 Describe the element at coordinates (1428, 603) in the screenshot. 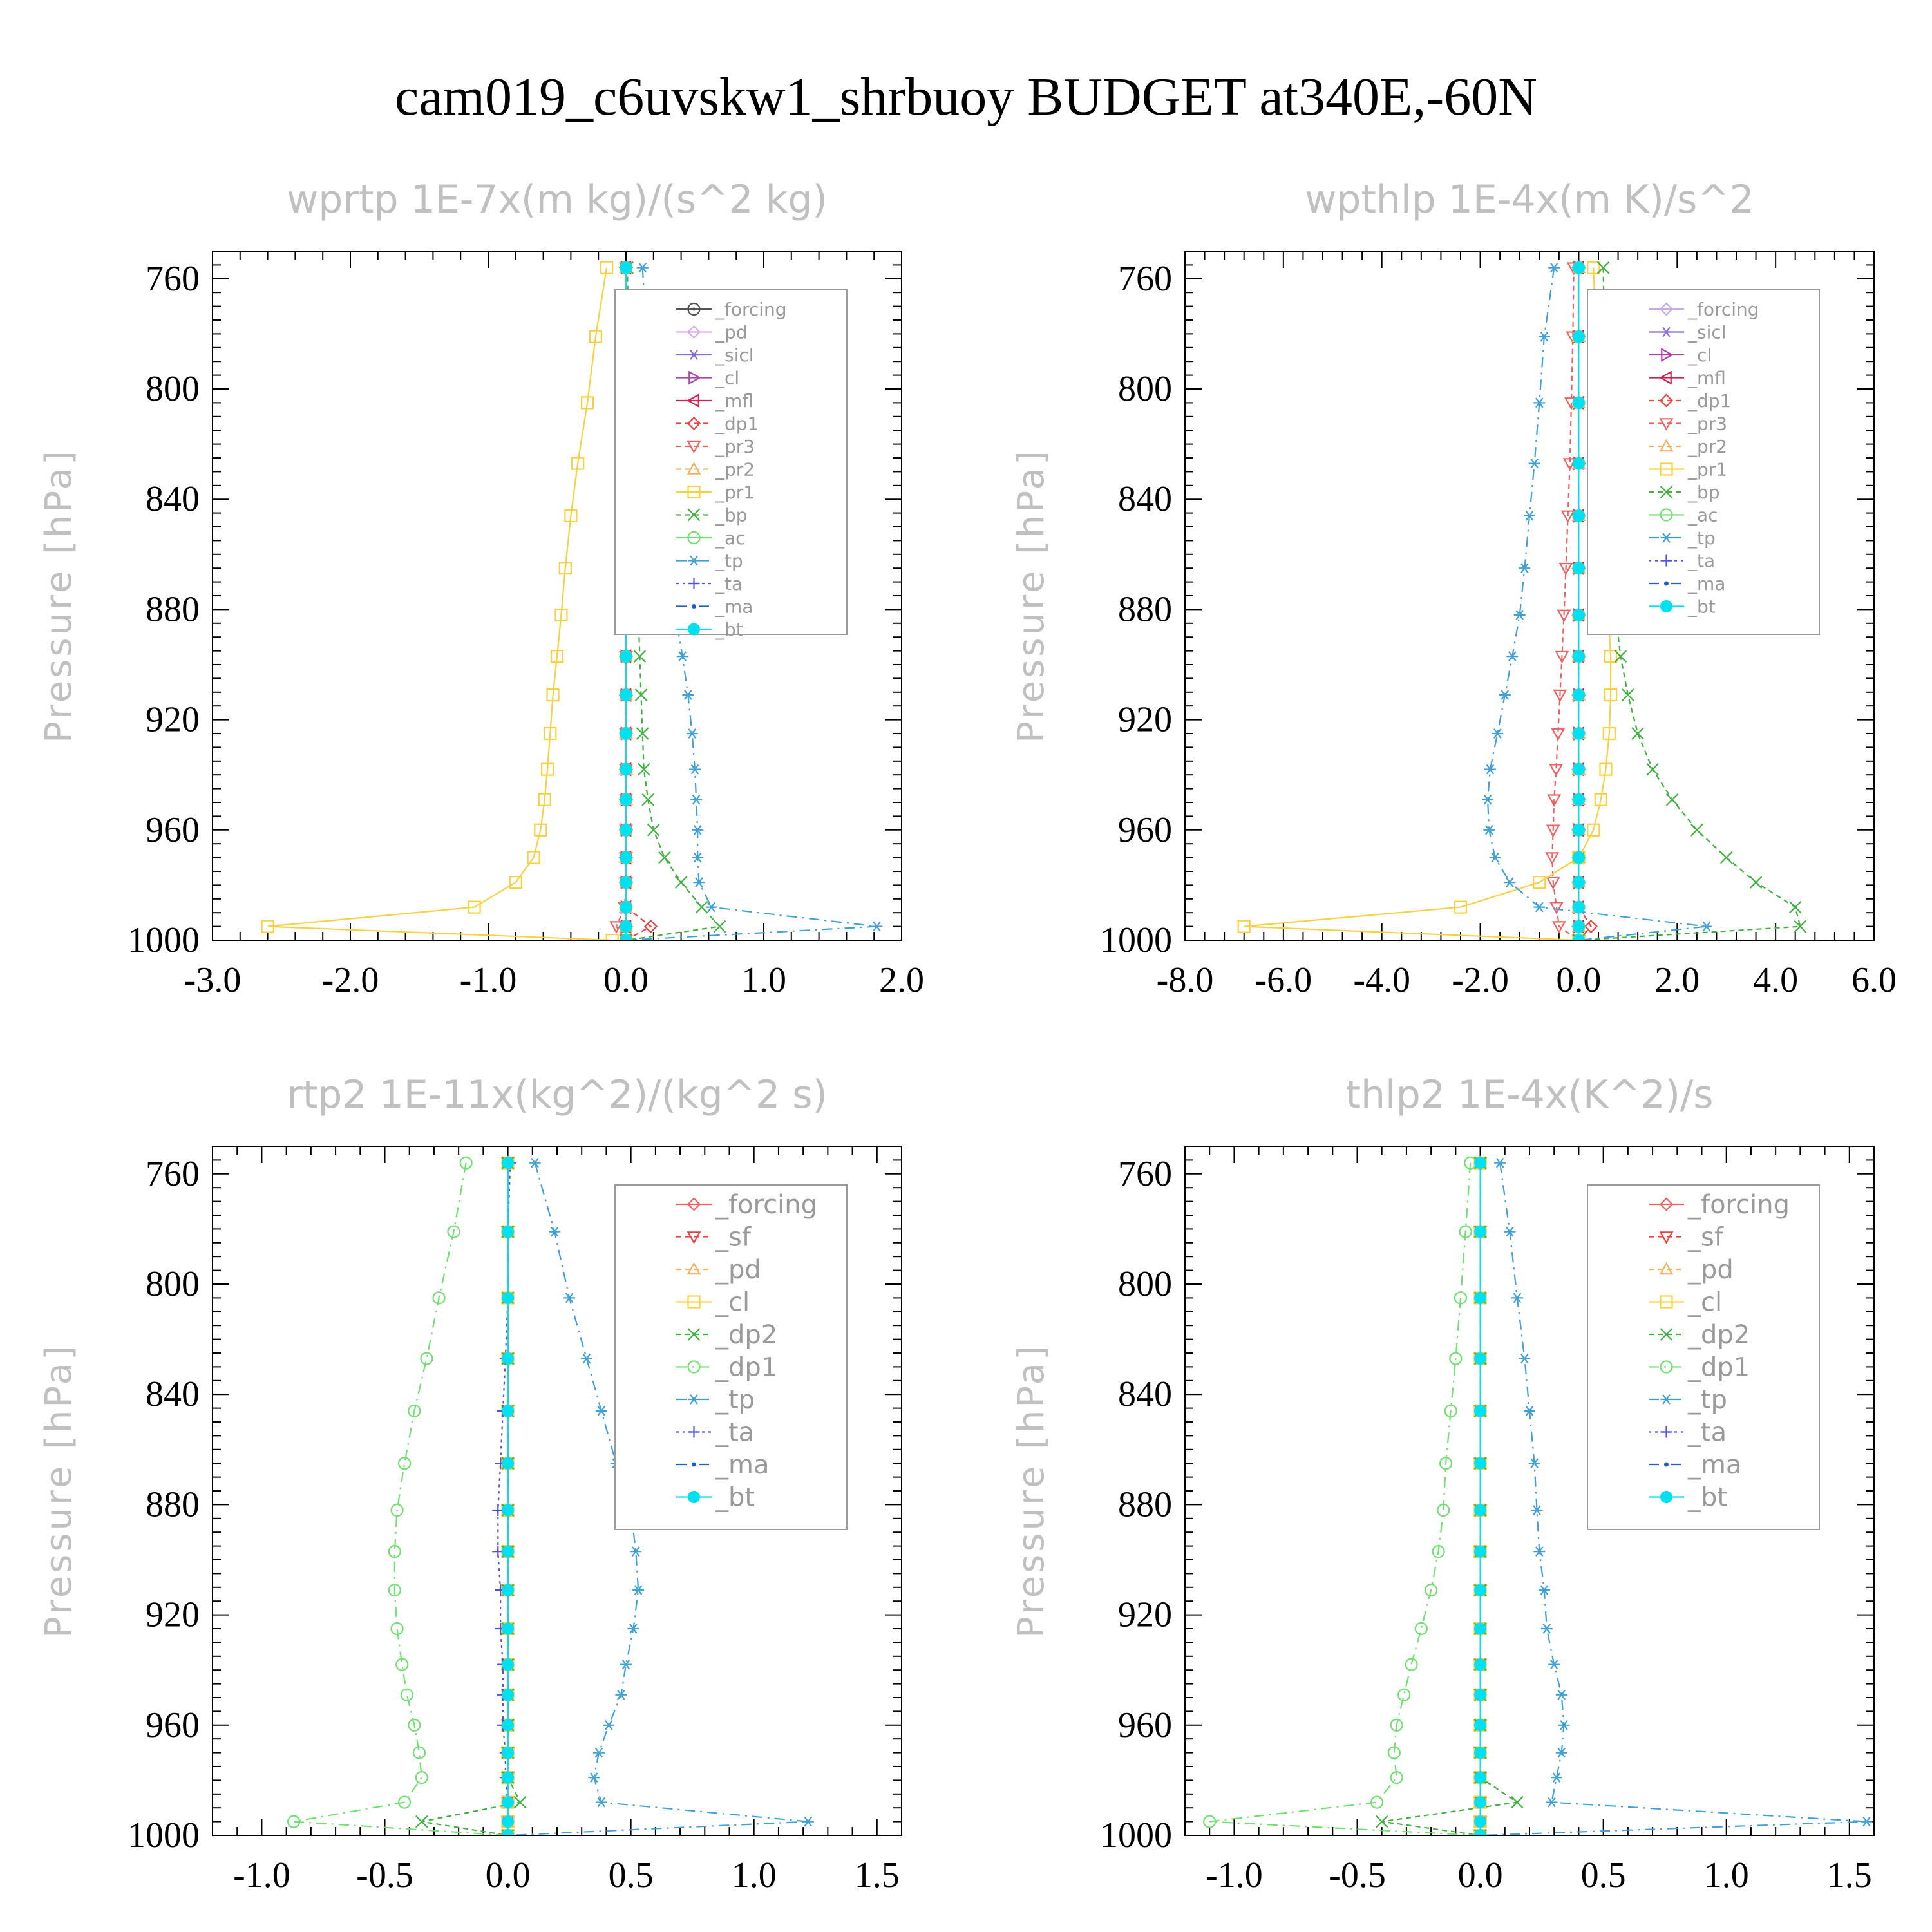

I see `series-line-pr1` at that location.